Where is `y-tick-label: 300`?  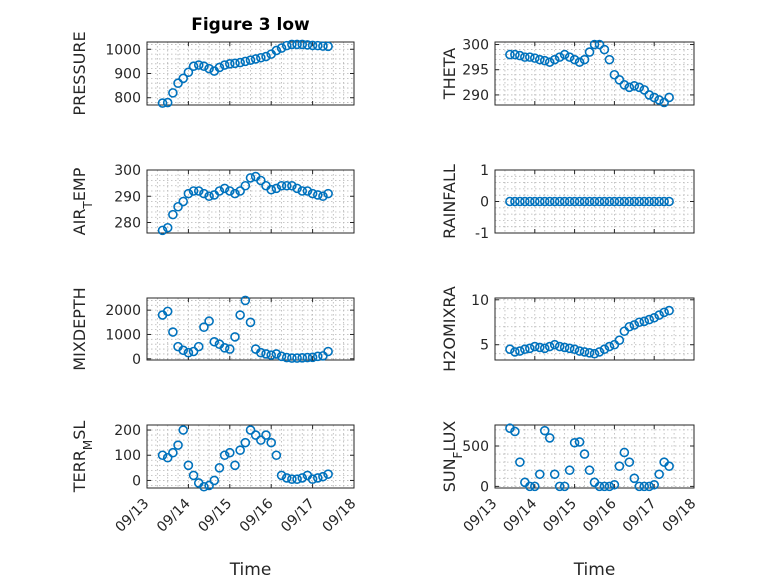 y-tick-label: 300 is located at coordinates (127, 171).